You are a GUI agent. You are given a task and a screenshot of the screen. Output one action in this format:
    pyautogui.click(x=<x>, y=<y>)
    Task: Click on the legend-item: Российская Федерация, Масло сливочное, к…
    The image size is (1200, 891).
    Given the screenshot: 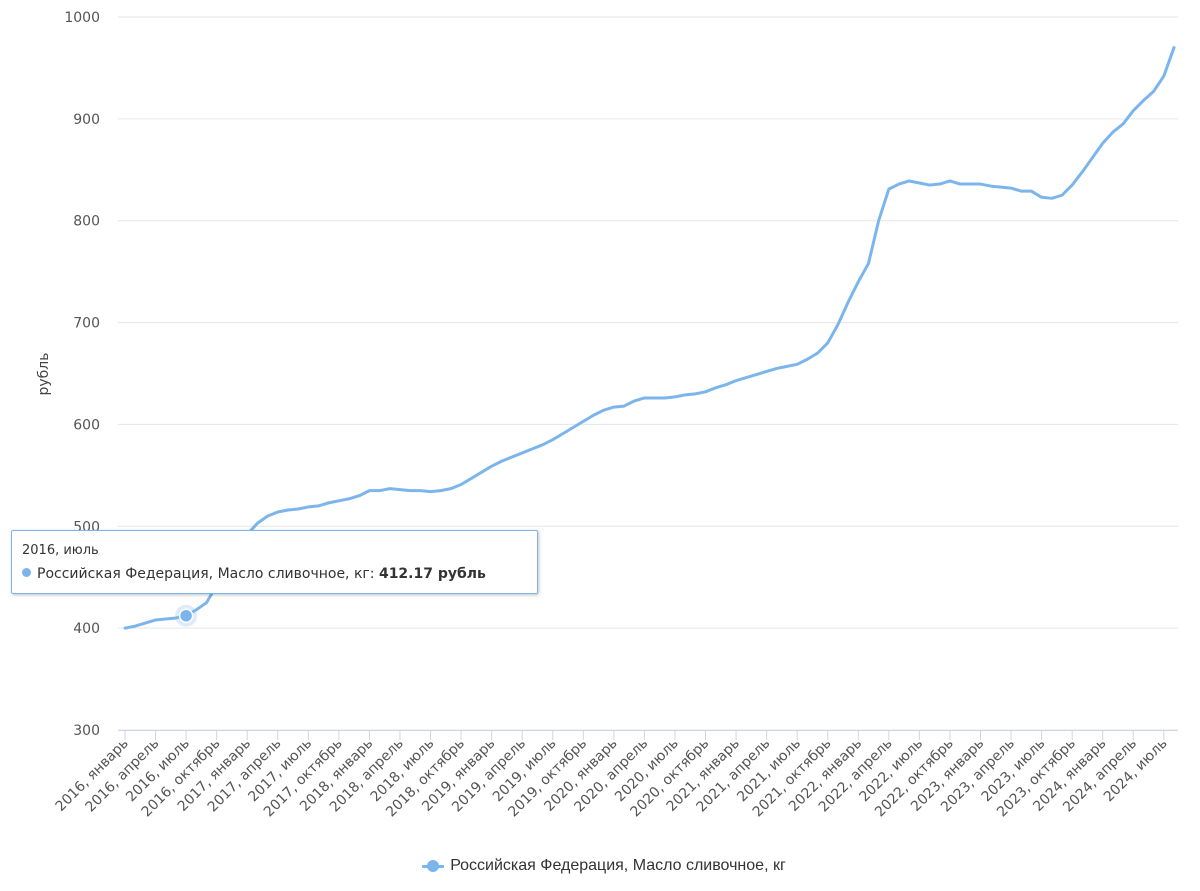 What is the action you would take?
    pyautogui.click(x=600, y=866)
    